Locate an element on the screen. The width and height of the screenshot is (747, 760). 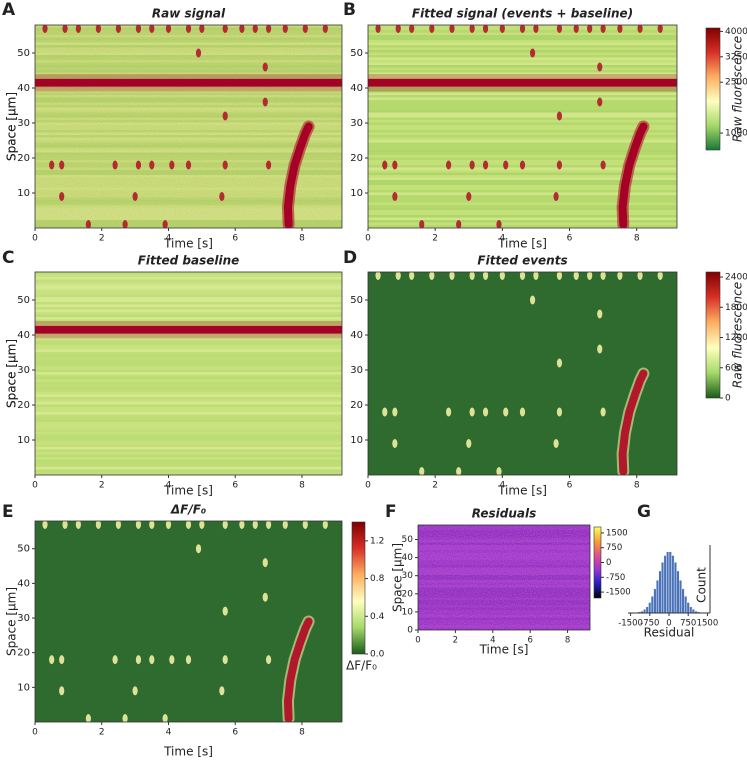
panel-title: Fitted events is located at coordinates (522, 261).